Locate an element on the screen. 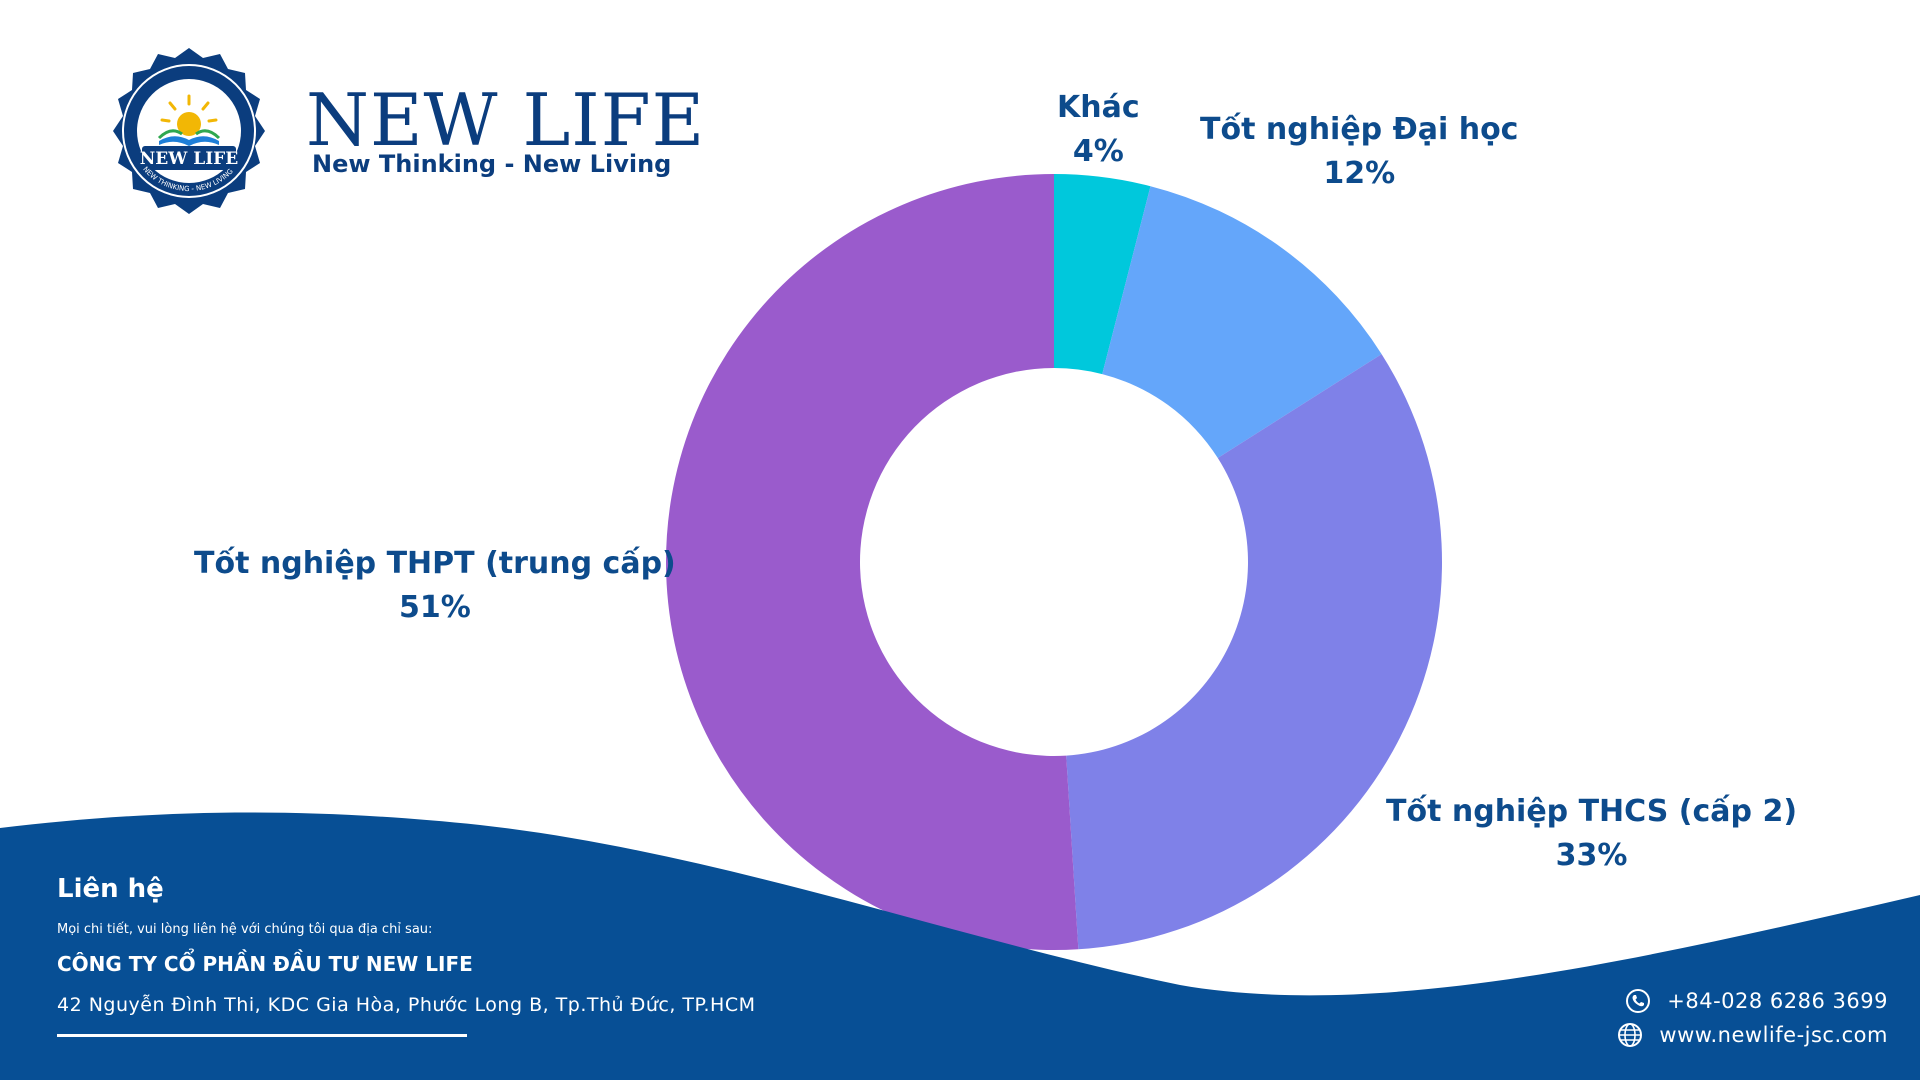  slice-label-thcs: Tốt nghiệp THCS (cấp 2) 33% is located at coordinates (1591, 834).